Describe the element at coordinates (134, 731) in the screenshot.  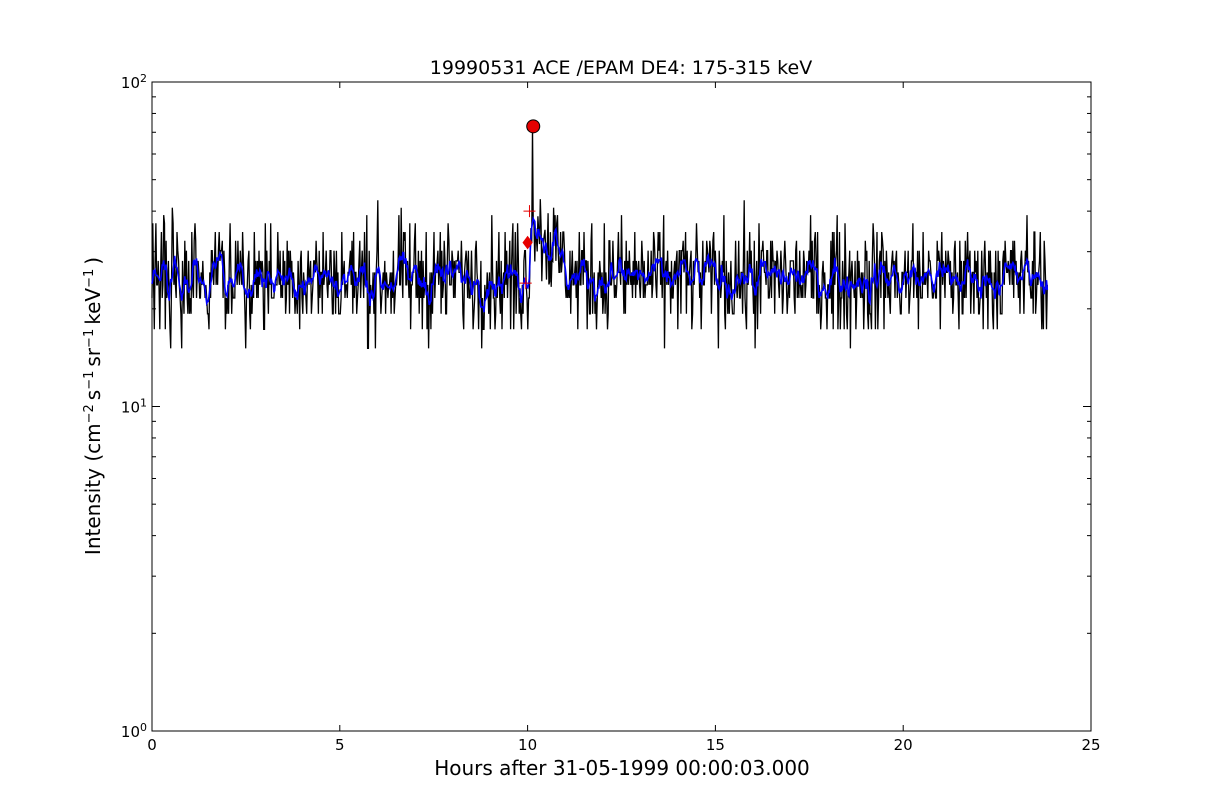
I see `y-tick-label: 10⁰` at that location.